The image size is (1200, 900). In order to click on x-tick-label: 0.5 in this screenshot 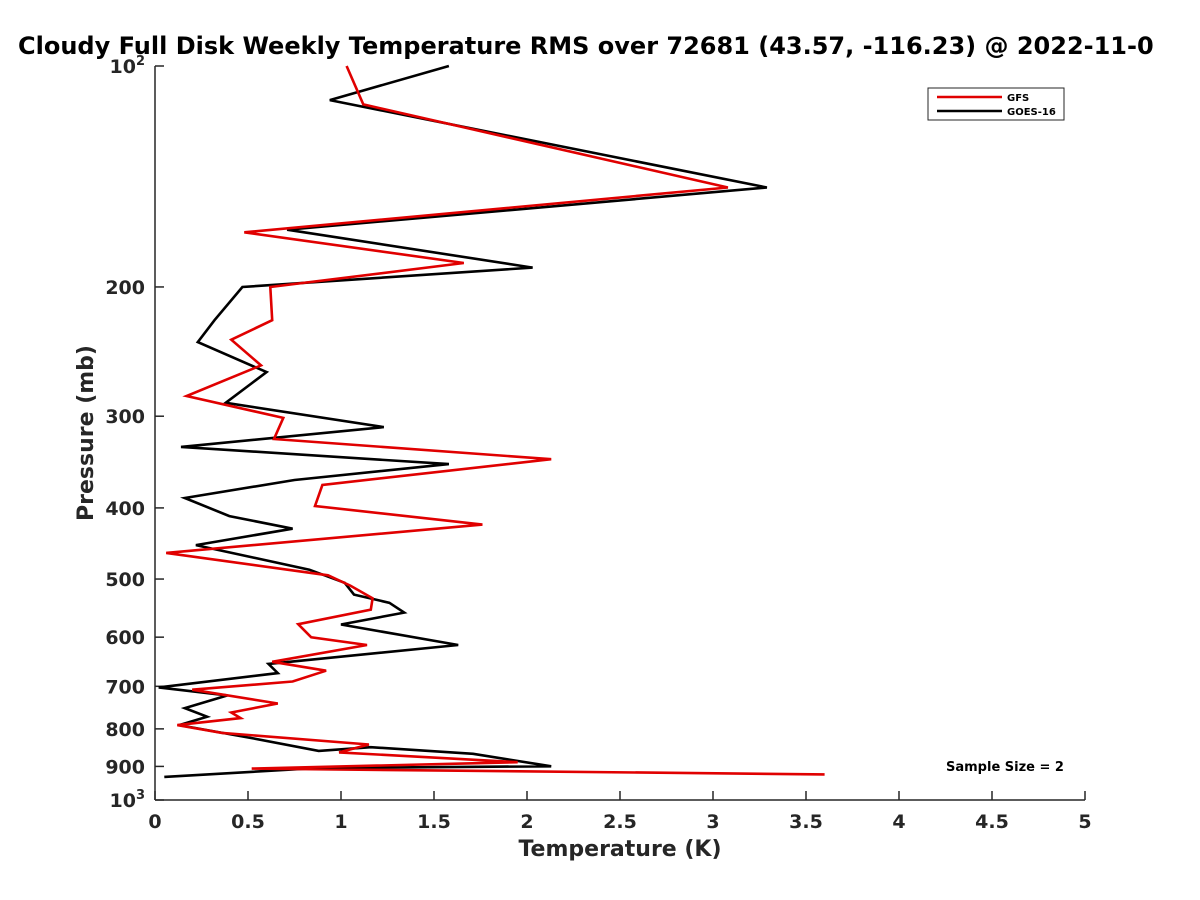, I will do `click(248, 822)`.